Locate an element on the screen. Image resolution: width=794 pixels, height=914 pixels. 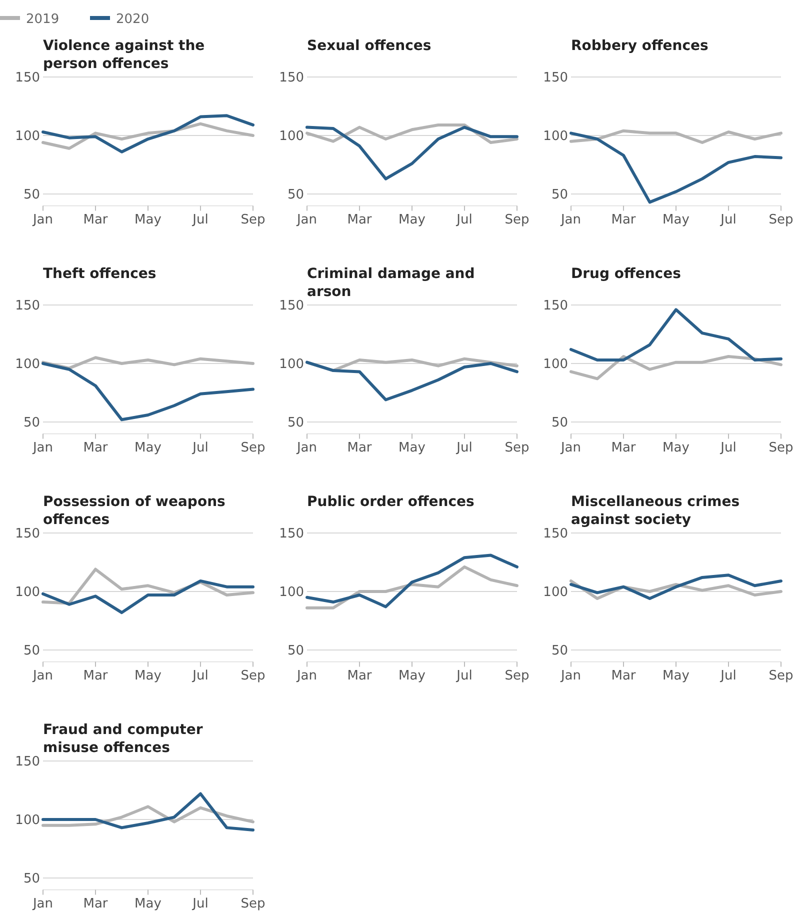
chart-title: Drug offences is located at coordinates (626, 274).